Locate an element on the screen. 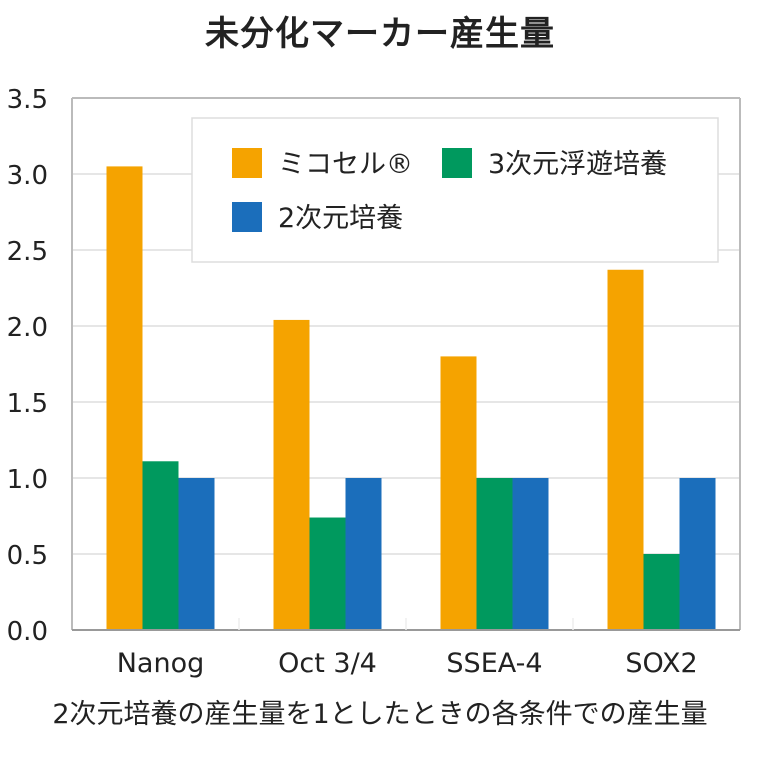 This screenshot has width=760, height=784. y-tick-label: 0.0 is located at coordinates (27, 632).